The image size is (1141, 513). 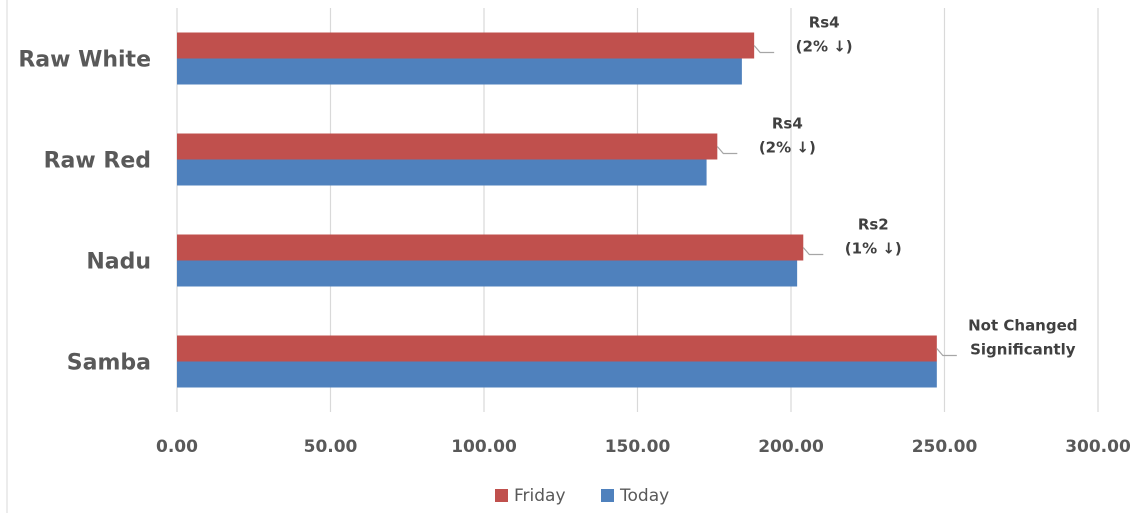 I want to click on legend-swatch-friday, so click(x=501, y=495).